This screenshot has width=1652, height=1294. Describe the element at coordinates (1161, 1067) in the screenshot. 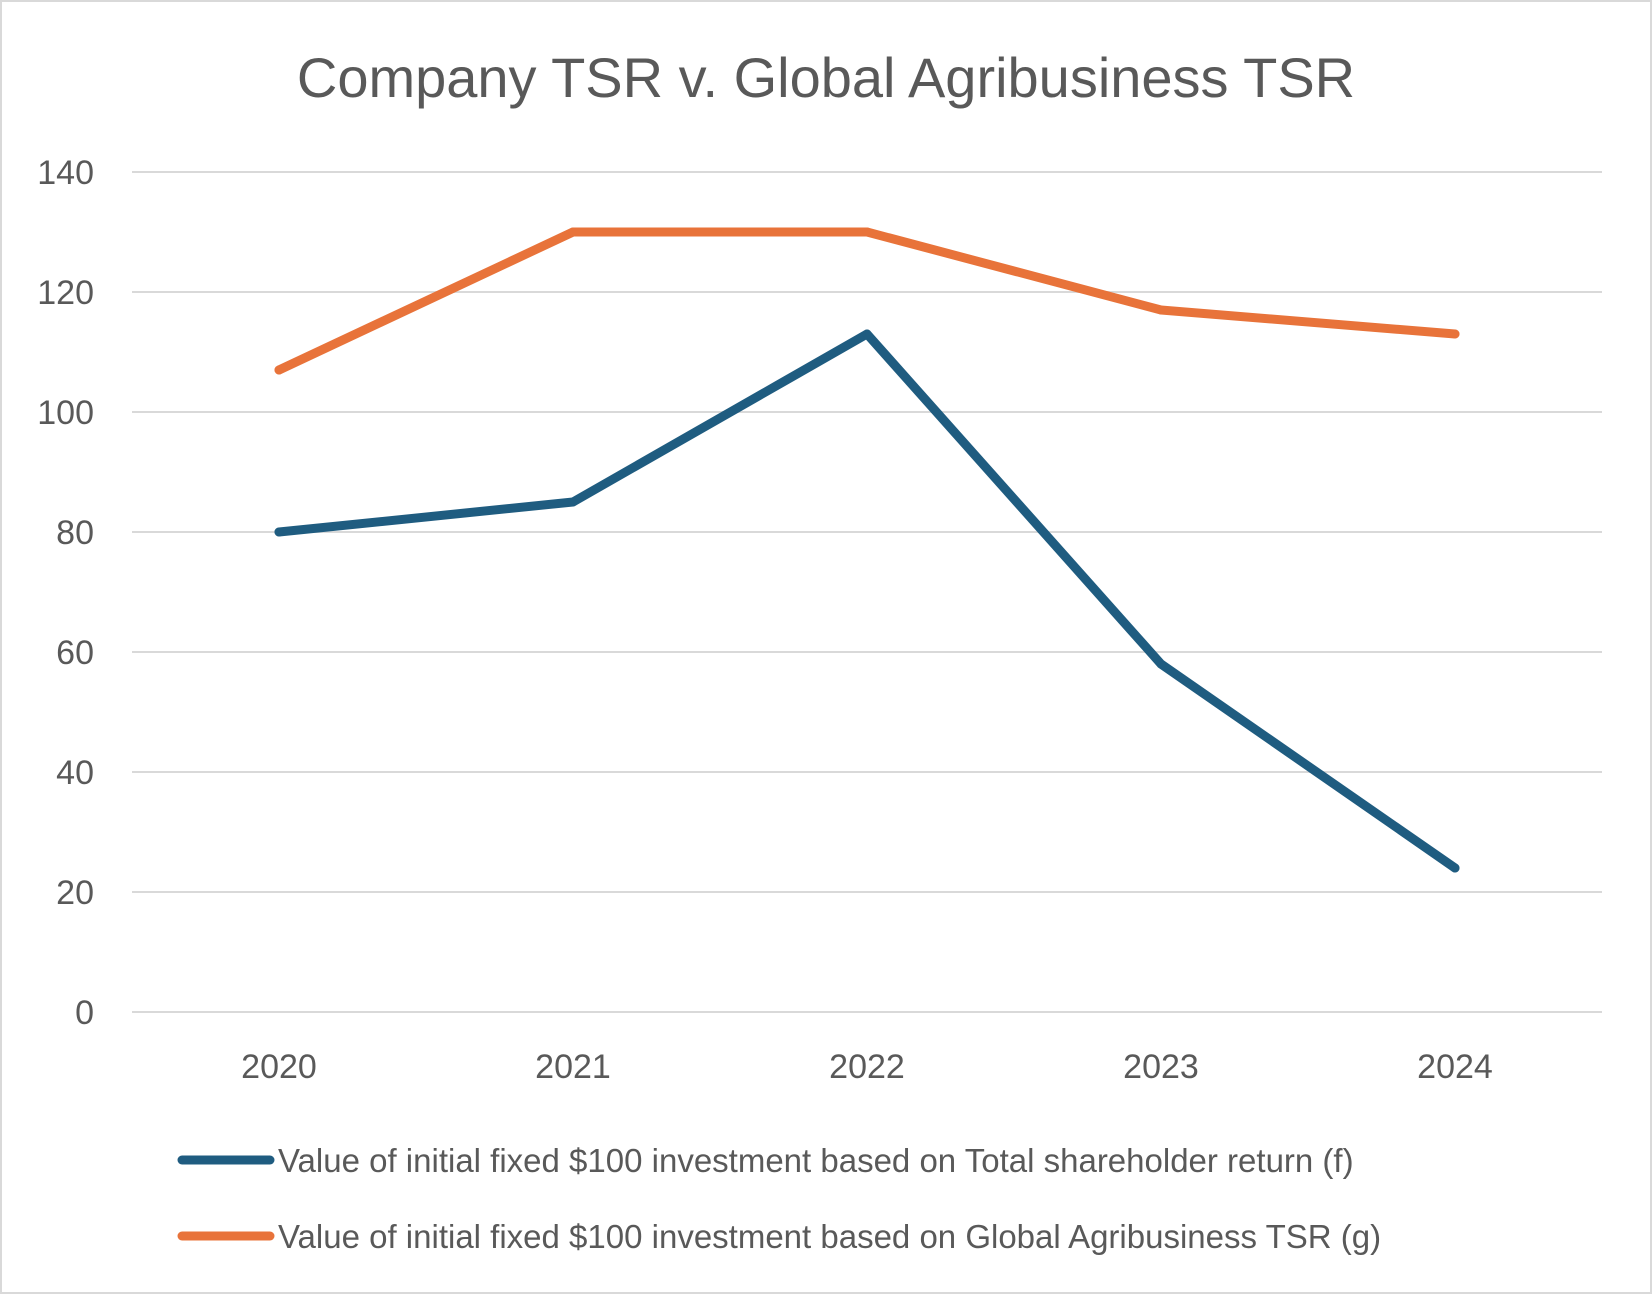

I see `x-tick-label: 2023` at that location.